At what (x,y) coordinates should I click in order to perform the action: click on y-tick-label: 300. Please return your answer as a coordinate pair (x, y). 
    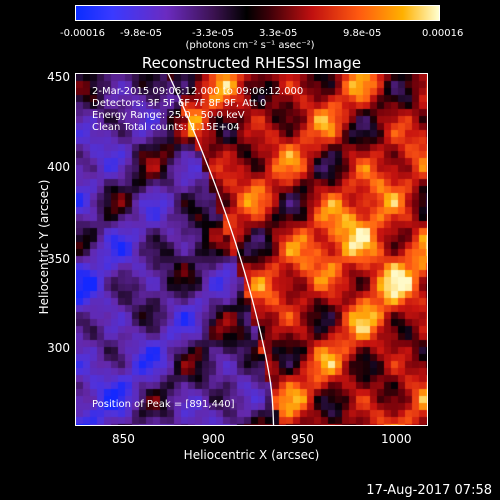
    Looking at the image, I should click on (58, 348).